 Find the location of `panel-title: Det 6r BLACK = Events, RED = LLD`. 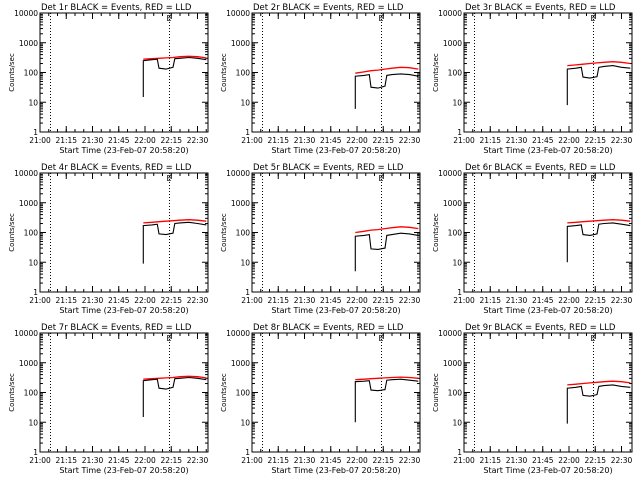

panel-title: Det 6r BLACK = Events, RED = LLD is located at coordinates (540, 168).